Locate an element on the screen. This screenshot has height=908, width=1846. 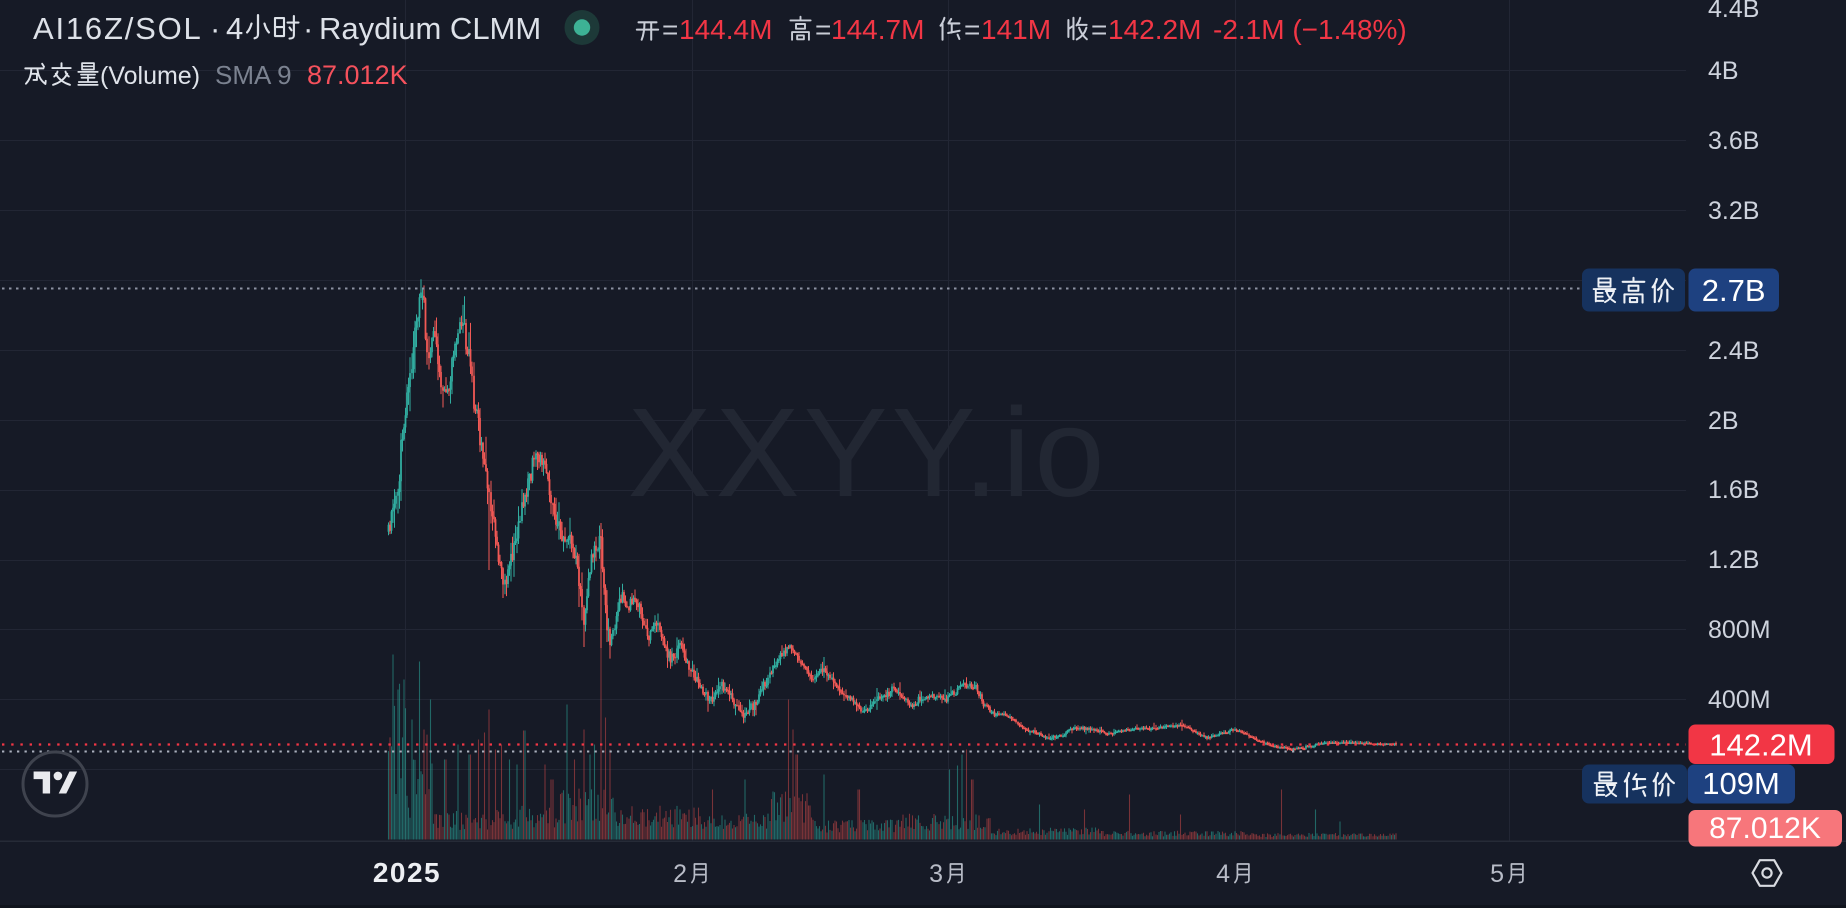
svg-text: SMA 9 is located at coordinates (253, 75).